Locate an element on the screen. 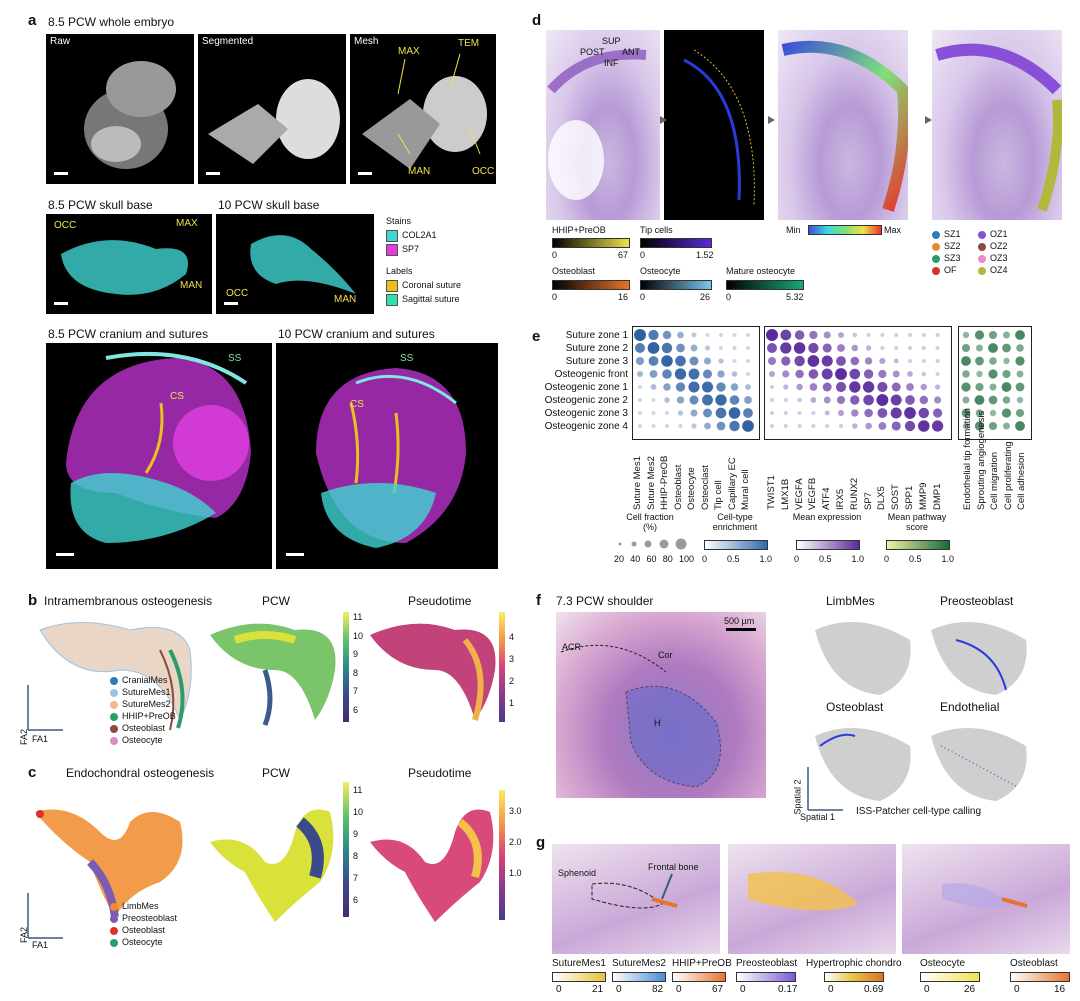  panel-d-label: d is located at coordinates (537, 20).